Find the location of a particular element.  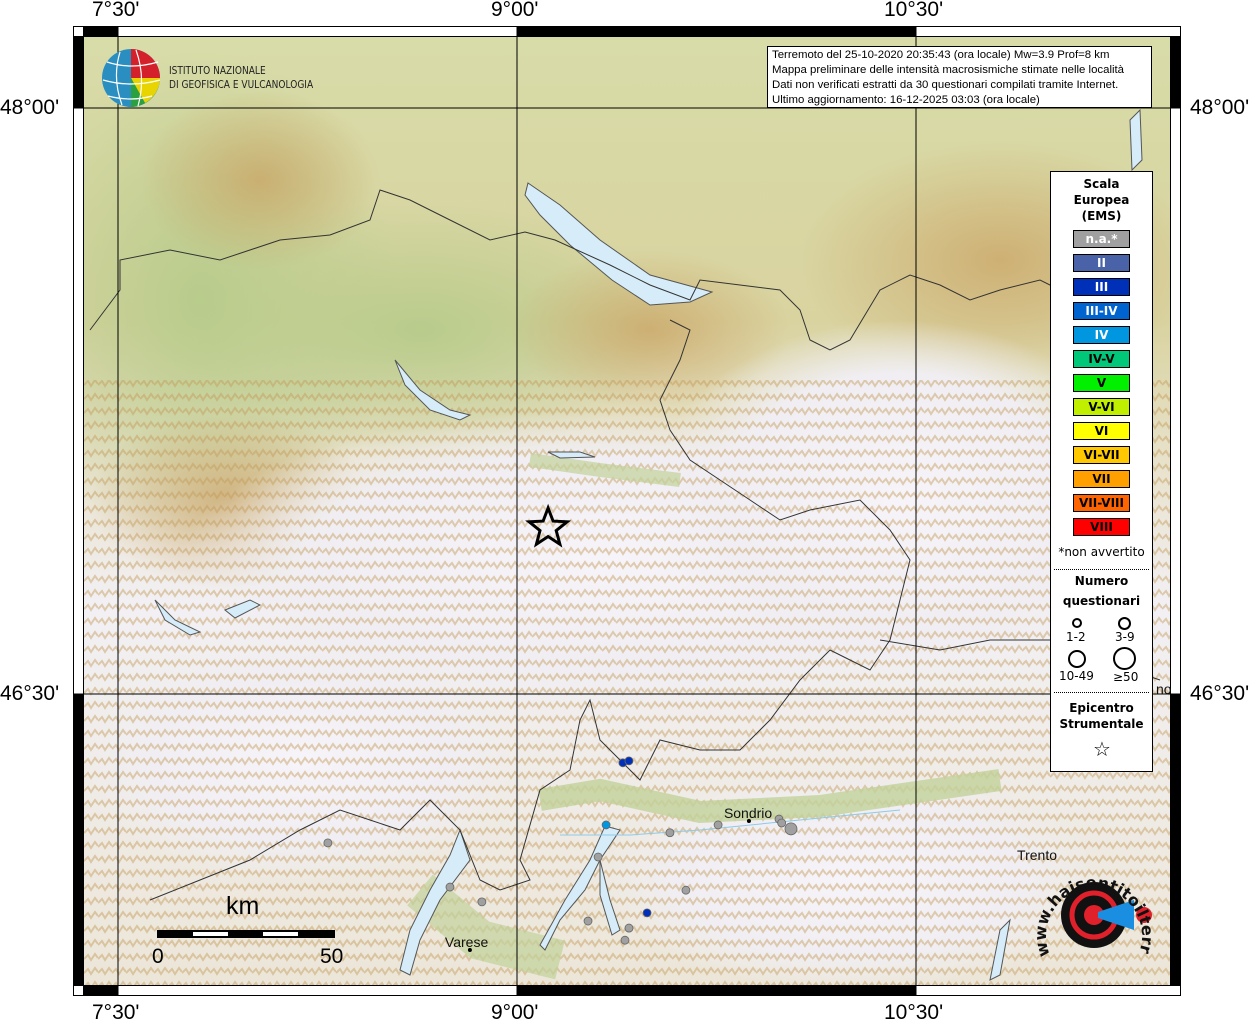

city-label: Varese is located at coordinates (466, 941).